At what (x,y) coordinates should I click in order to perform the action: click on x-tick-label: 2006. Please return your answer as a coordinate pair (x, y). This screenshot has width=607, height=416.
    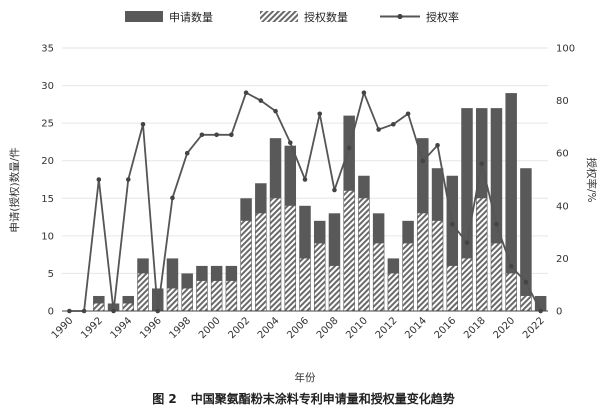
    Looking at the image, I should click on (298, 328).